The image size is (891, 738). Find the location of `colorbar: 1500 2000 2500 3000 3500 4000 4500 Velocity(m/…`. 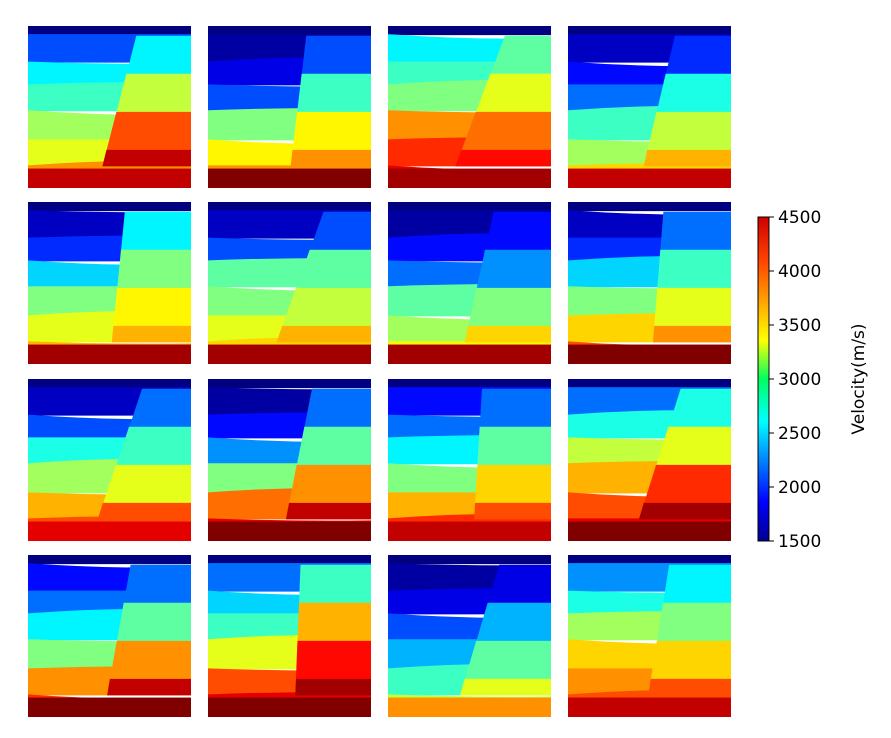

colorbar: 1500 2000 2500 3000 3500 4000 4500 Velocity(m/… is located at coordinates (813, 380).